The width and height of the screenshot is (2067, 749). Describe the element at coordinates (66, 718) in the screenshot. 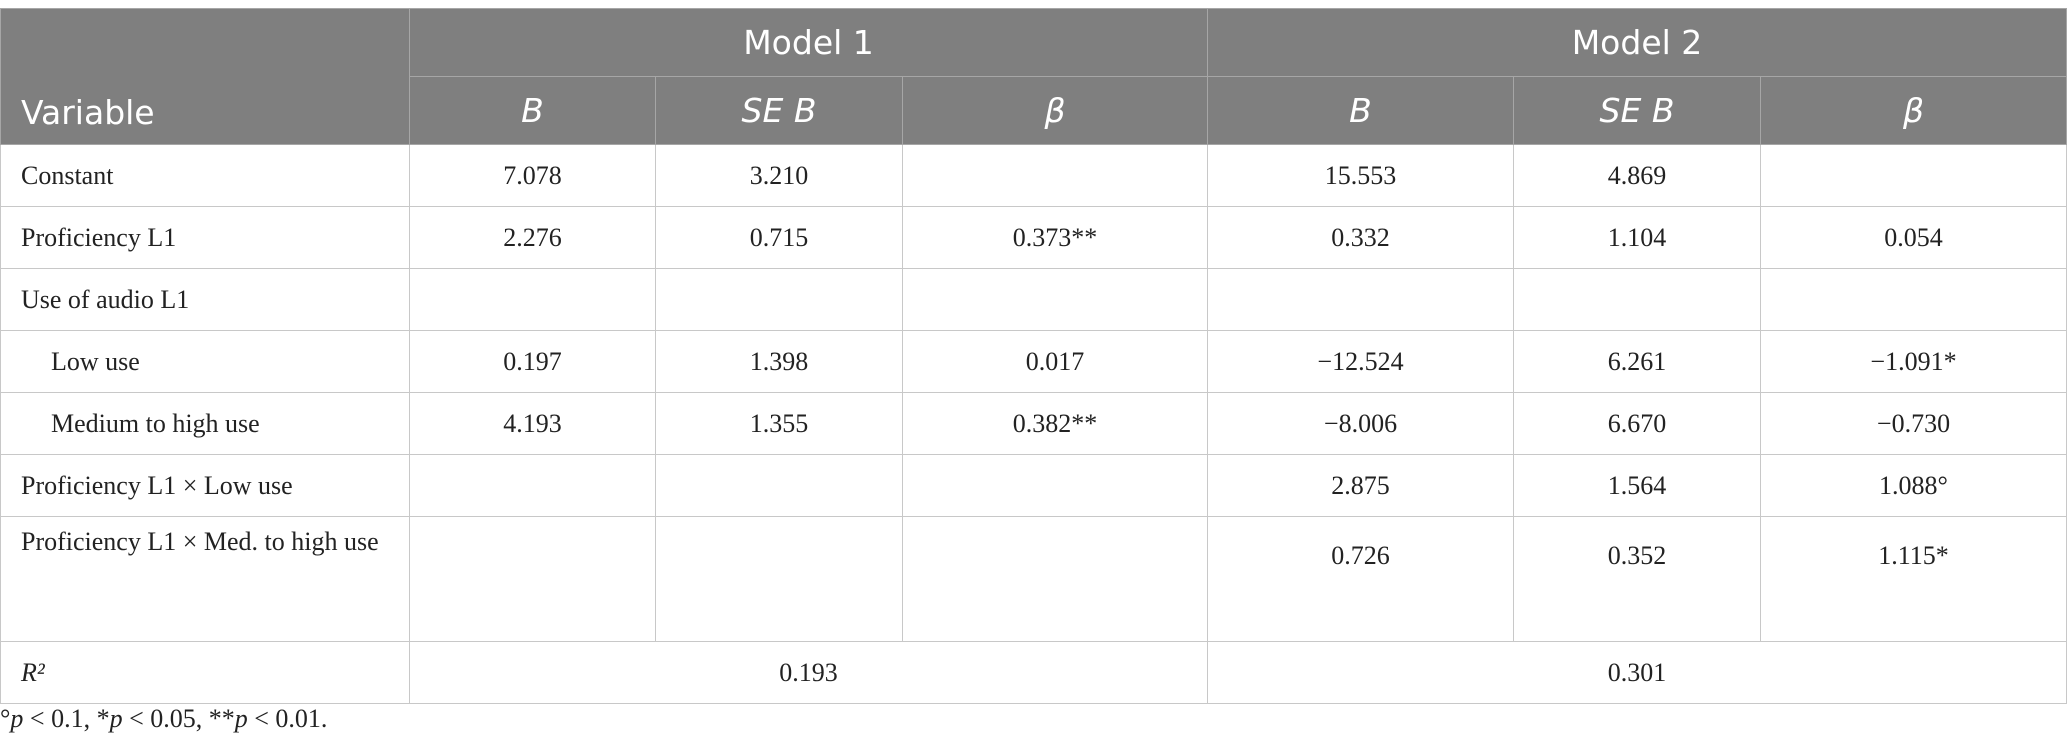

I see `footnote-text: < 0.1, *` at that location.